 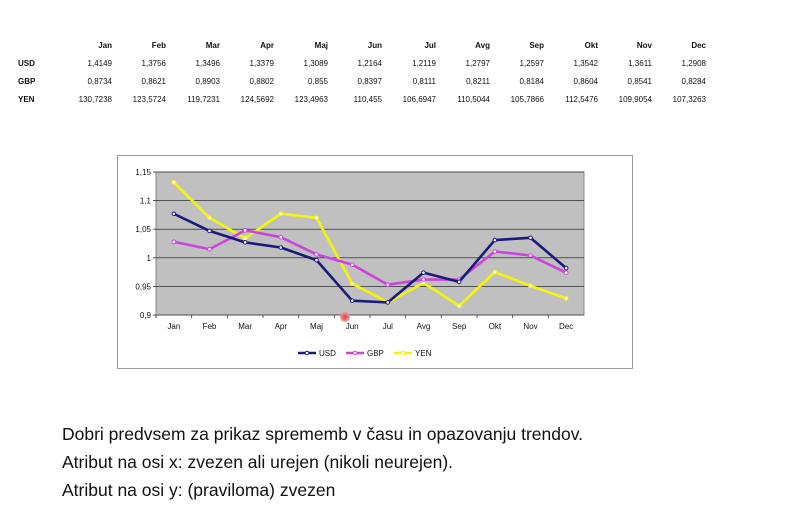 I want to click on table-cell: 1,2164, so click(x=369, y=63).